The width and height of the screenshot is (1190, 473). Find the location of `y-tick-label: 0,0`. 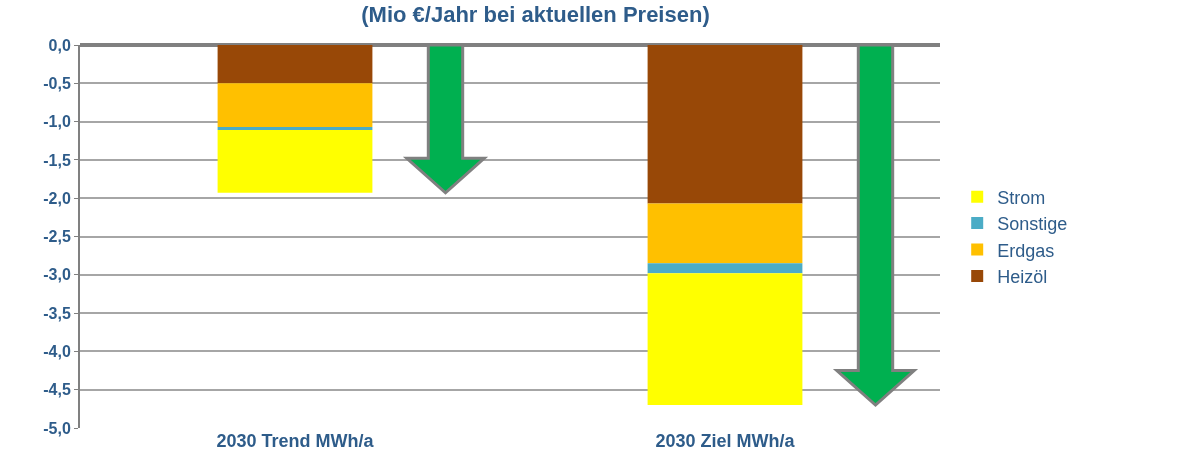

y-tick-label: 0,0 is located at coordinates (59, 45).